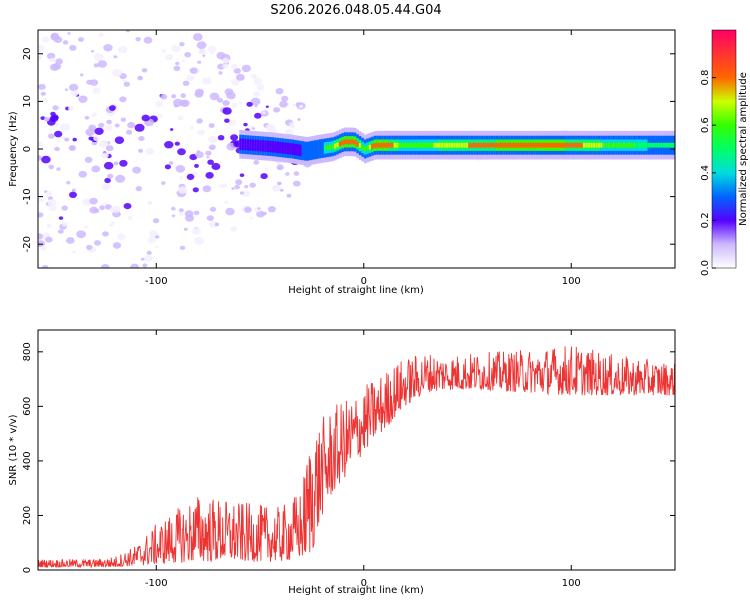 Image resolution: width=750 pixels, height=600 pixels. I want to click on colorbar-ticks: 0.0 0.2 0.4 0.6 0.8, so click(708, 173).